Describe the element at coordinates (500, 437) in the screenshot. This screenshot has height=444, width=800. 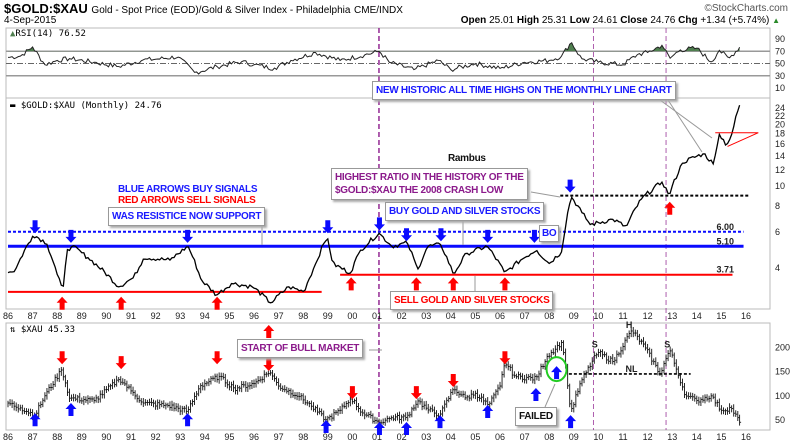
I see `xau-x-tick-label: 06` at that location.